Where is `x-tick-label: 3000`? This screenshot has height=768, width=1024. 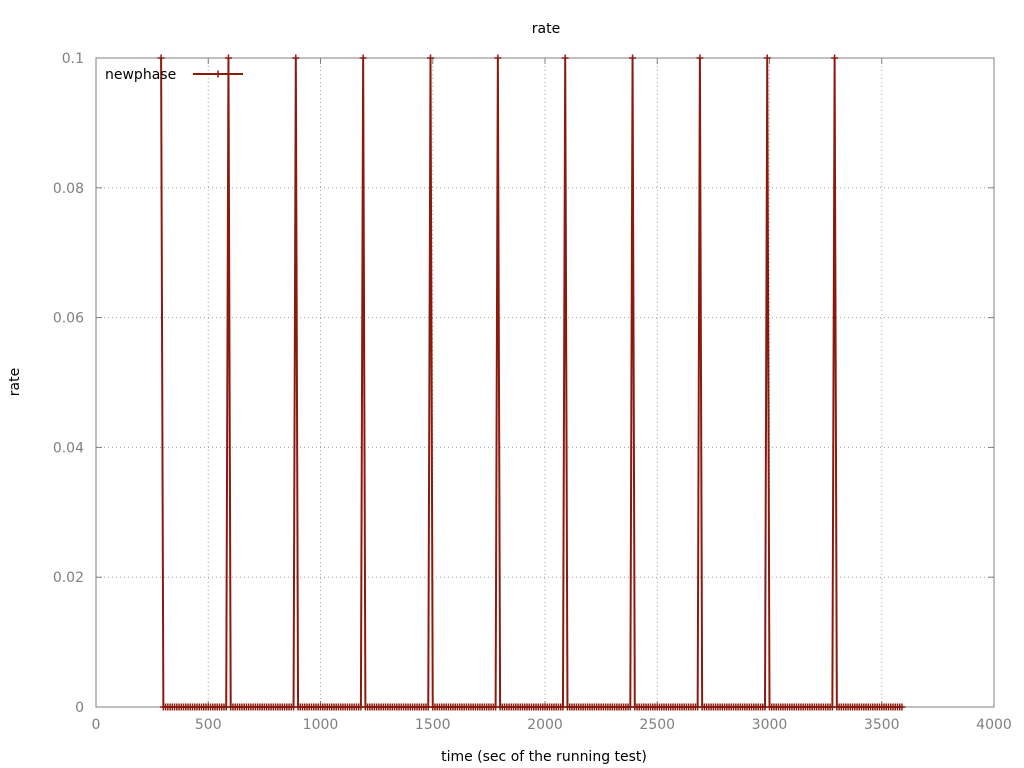 x-tick-label: 3000 is located at coordinates (770, 725).